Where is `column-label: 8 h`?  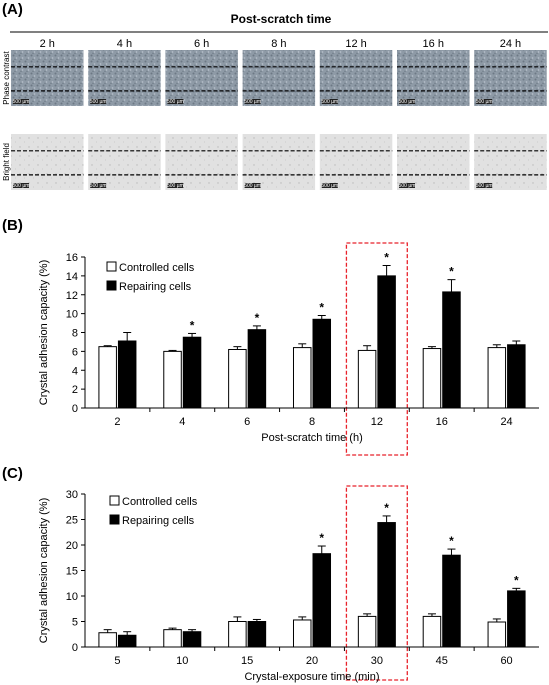
column-label: 8 h is located at coordinates (278, 44).